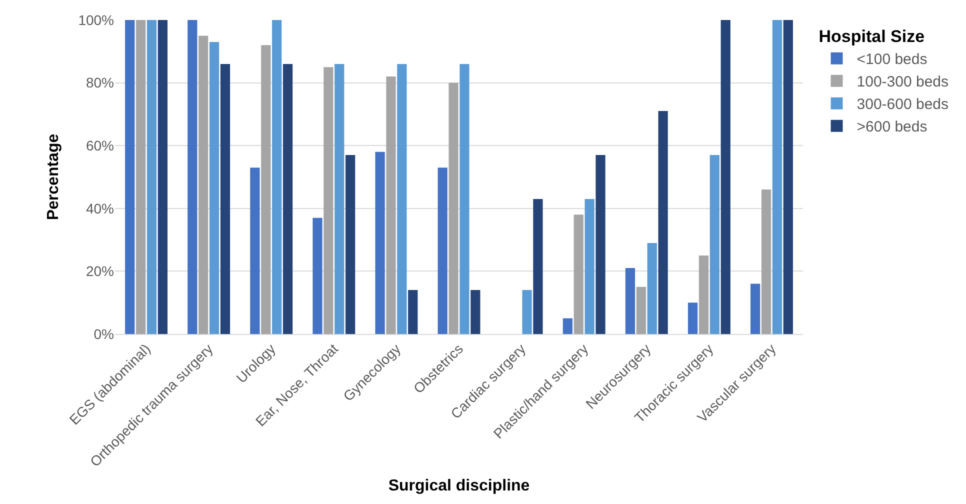  Describe the element at coordinates (53, 177) in the screenshot. I see `y-axis-title: Percentage` at that location.